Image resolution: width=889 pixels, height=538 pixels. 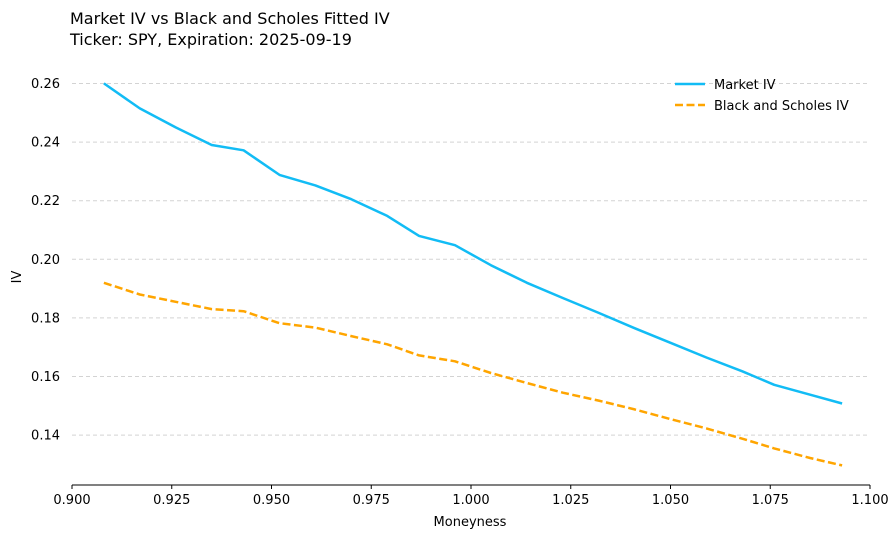 I want to click on chart-subtitle: Ticker: SPY, Expiration: 2025-09-19, so click(x=211, y=39).